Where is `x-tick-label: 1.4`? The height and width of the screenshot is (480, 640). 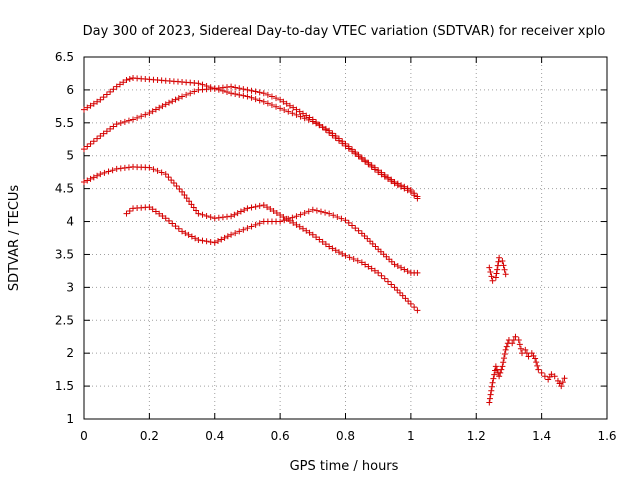
x-tick-label: 1.4 is located at coordinates (541, 436).